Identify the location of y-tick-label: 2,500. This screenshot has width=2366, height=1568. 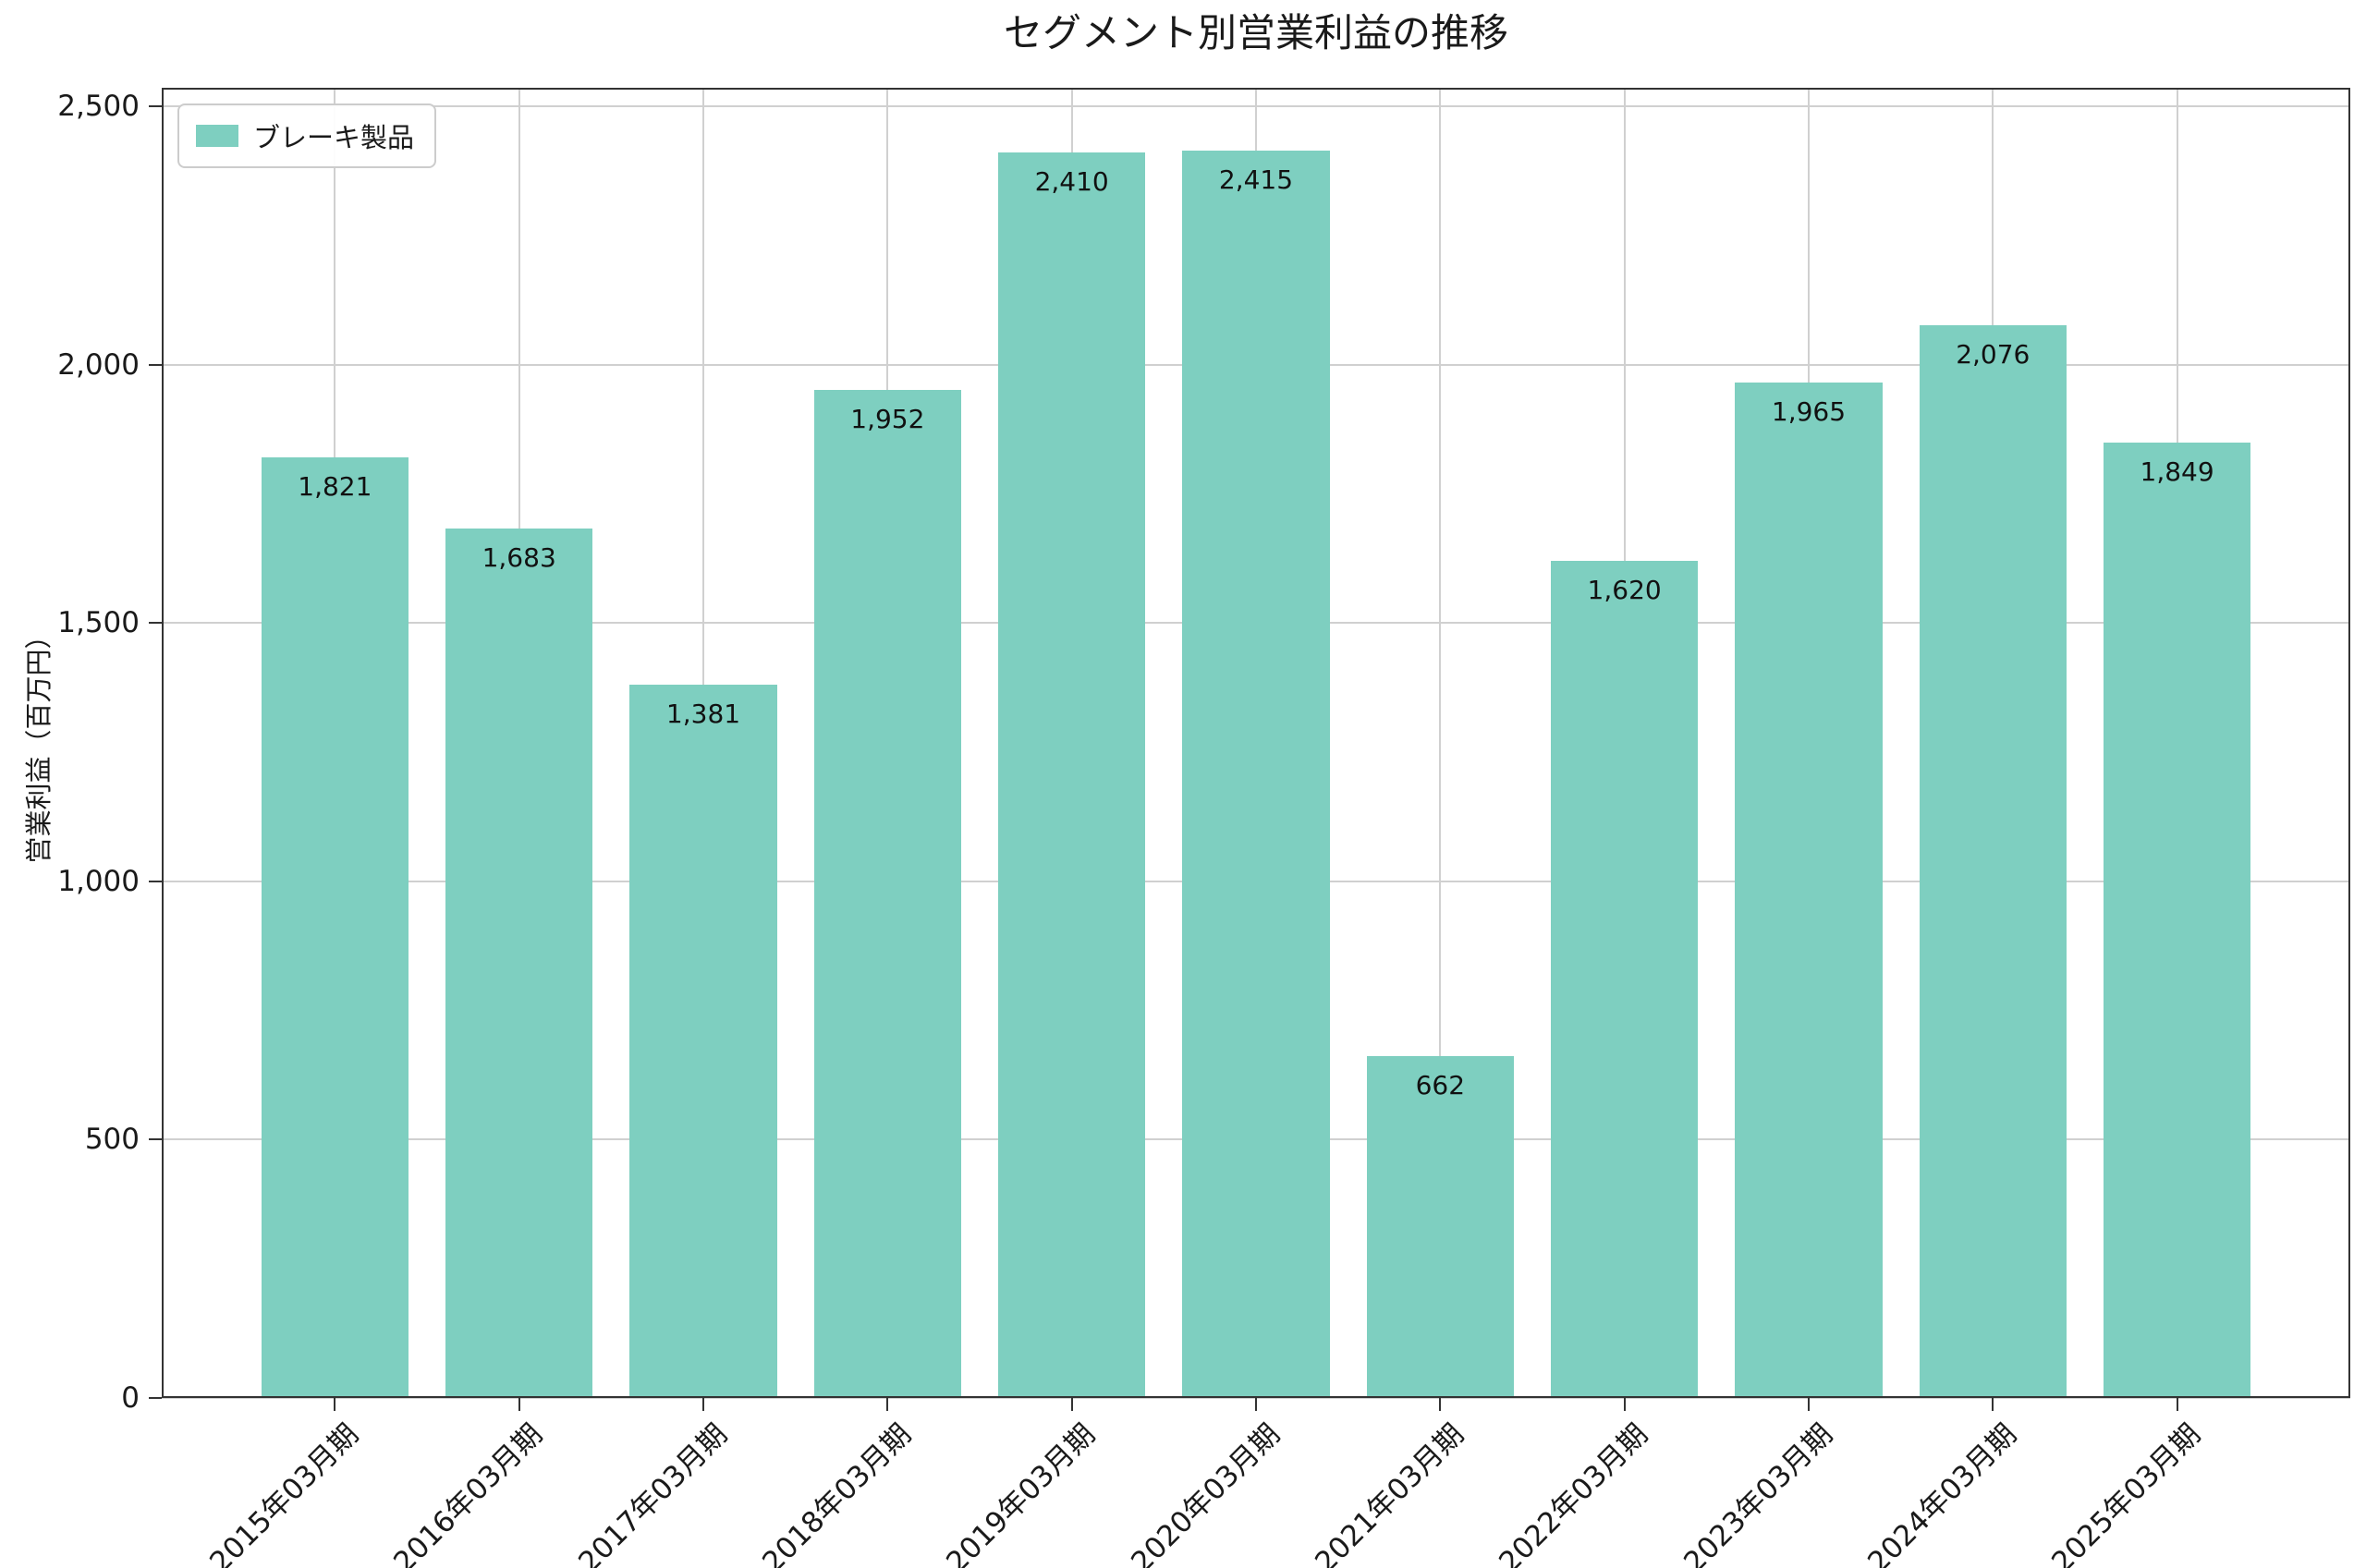
(98, 107).